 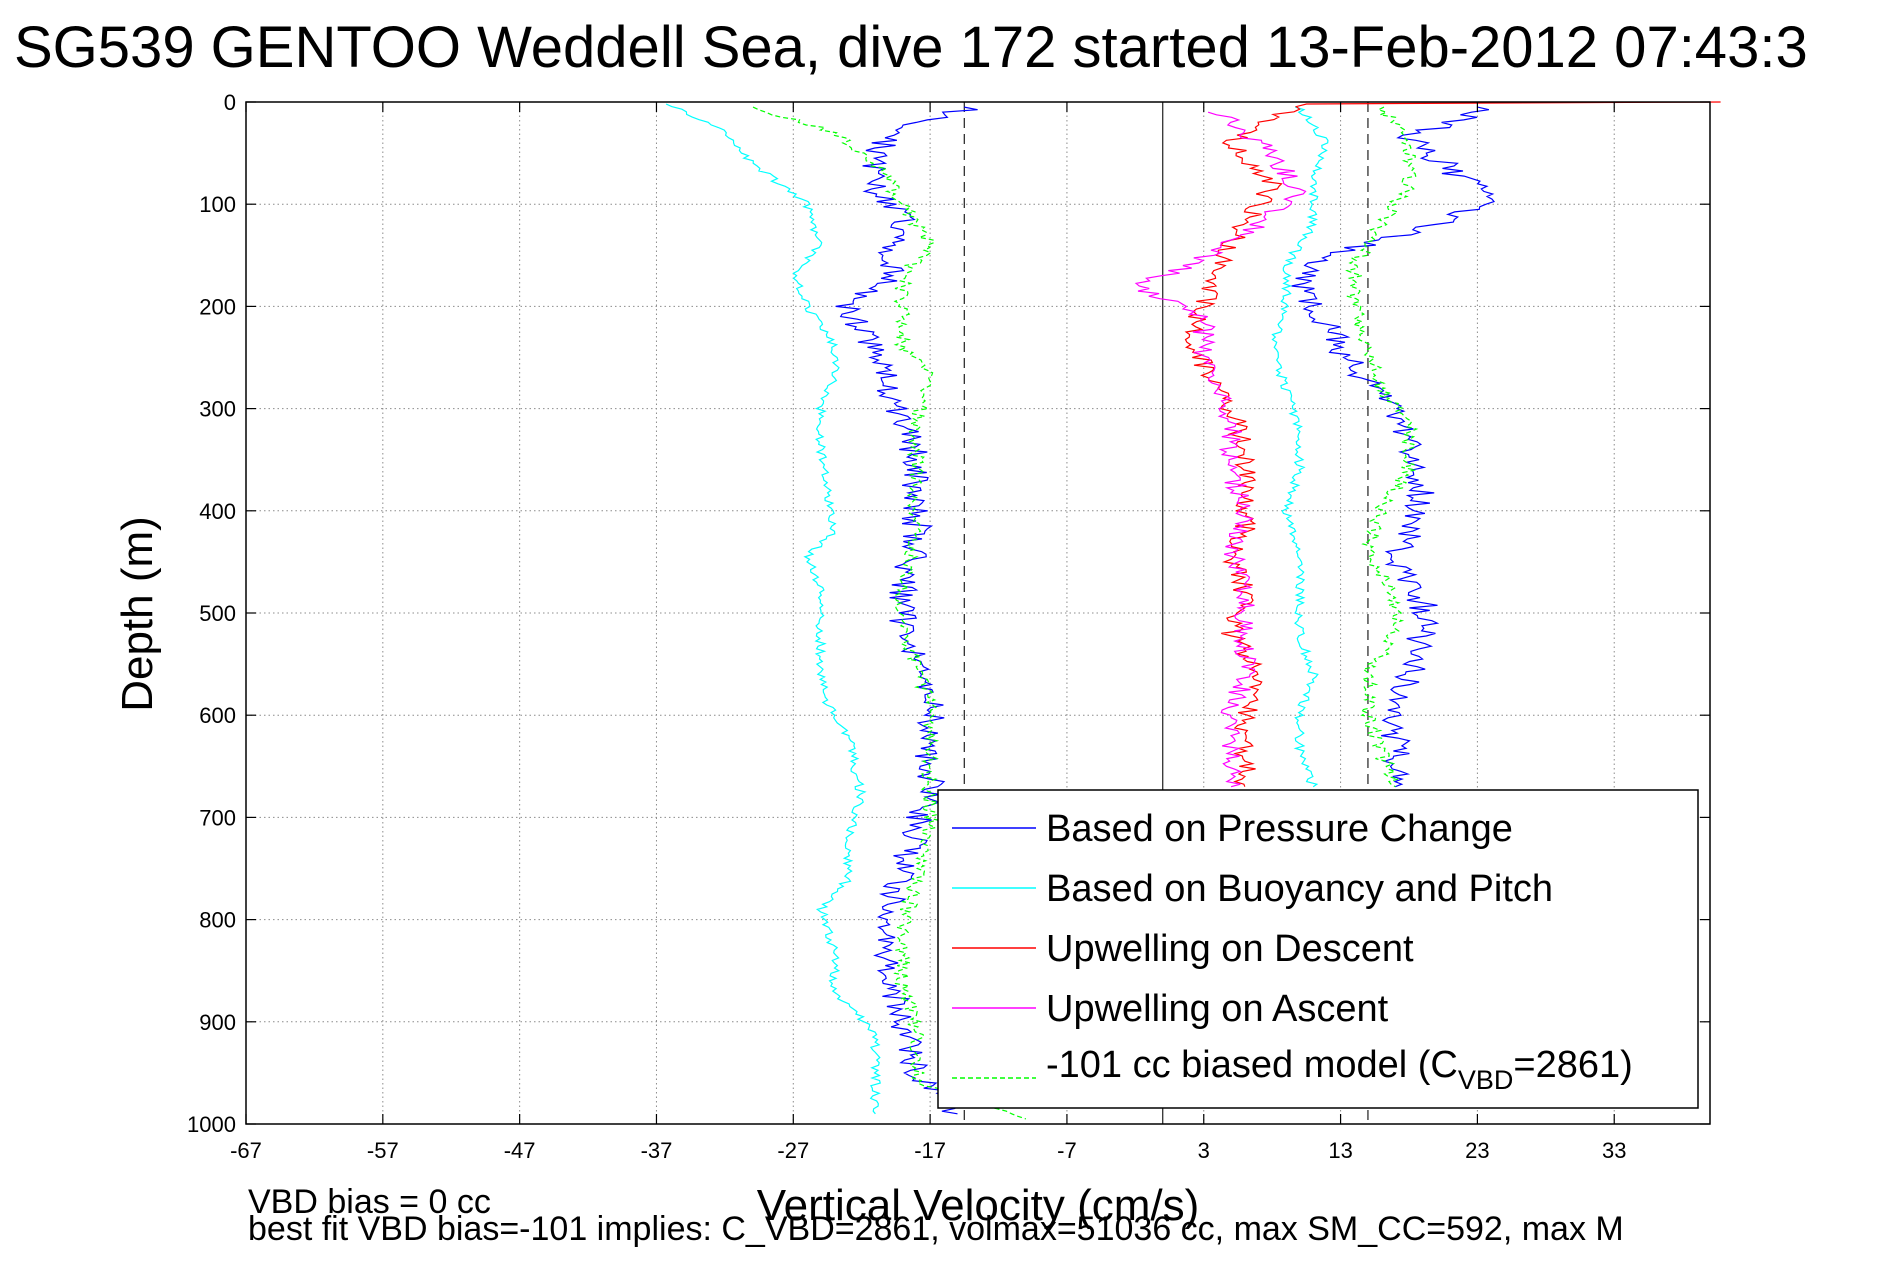 I want to click on footer-vbd-bias: VBD bias = 0 cc, so click(x=369, y=1202).